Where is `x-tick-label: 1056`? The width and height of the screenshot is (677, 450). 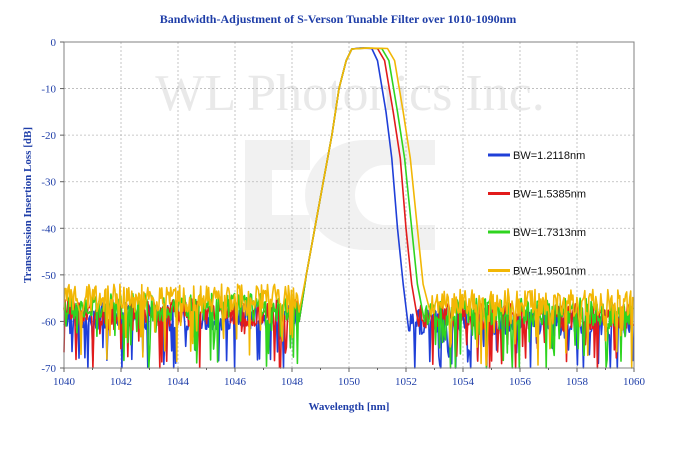
x-tick-label: 1056 is located at coordinates (520, 382).